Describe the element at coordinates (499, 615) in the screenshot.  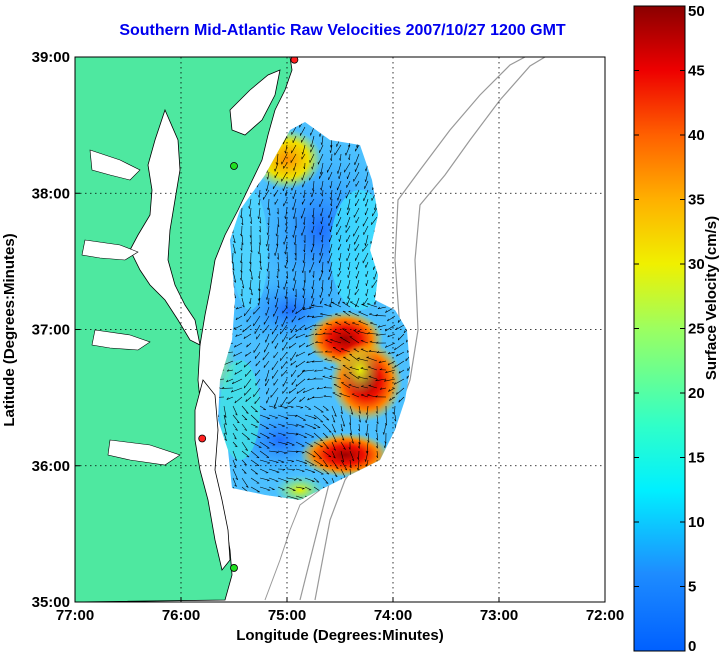
I see `x-tick-label: 73:00` at that location.